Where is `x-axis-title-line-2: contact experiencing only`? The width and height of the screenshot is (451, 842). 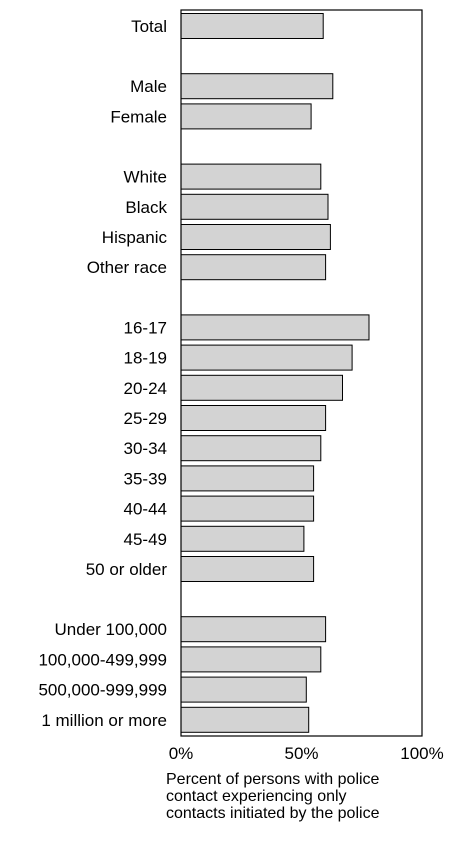
x-axis-title-line-2: contact experiencing only is located at coordinates (256, 796).